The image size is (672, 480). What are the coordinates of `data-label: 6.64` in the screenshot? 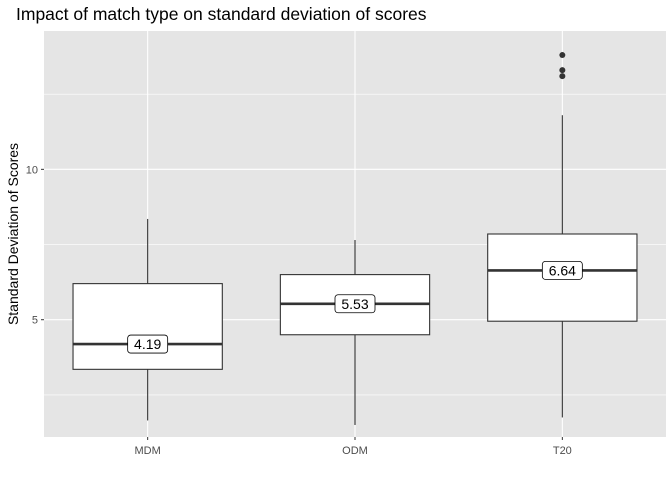 It's located at (562, 270).